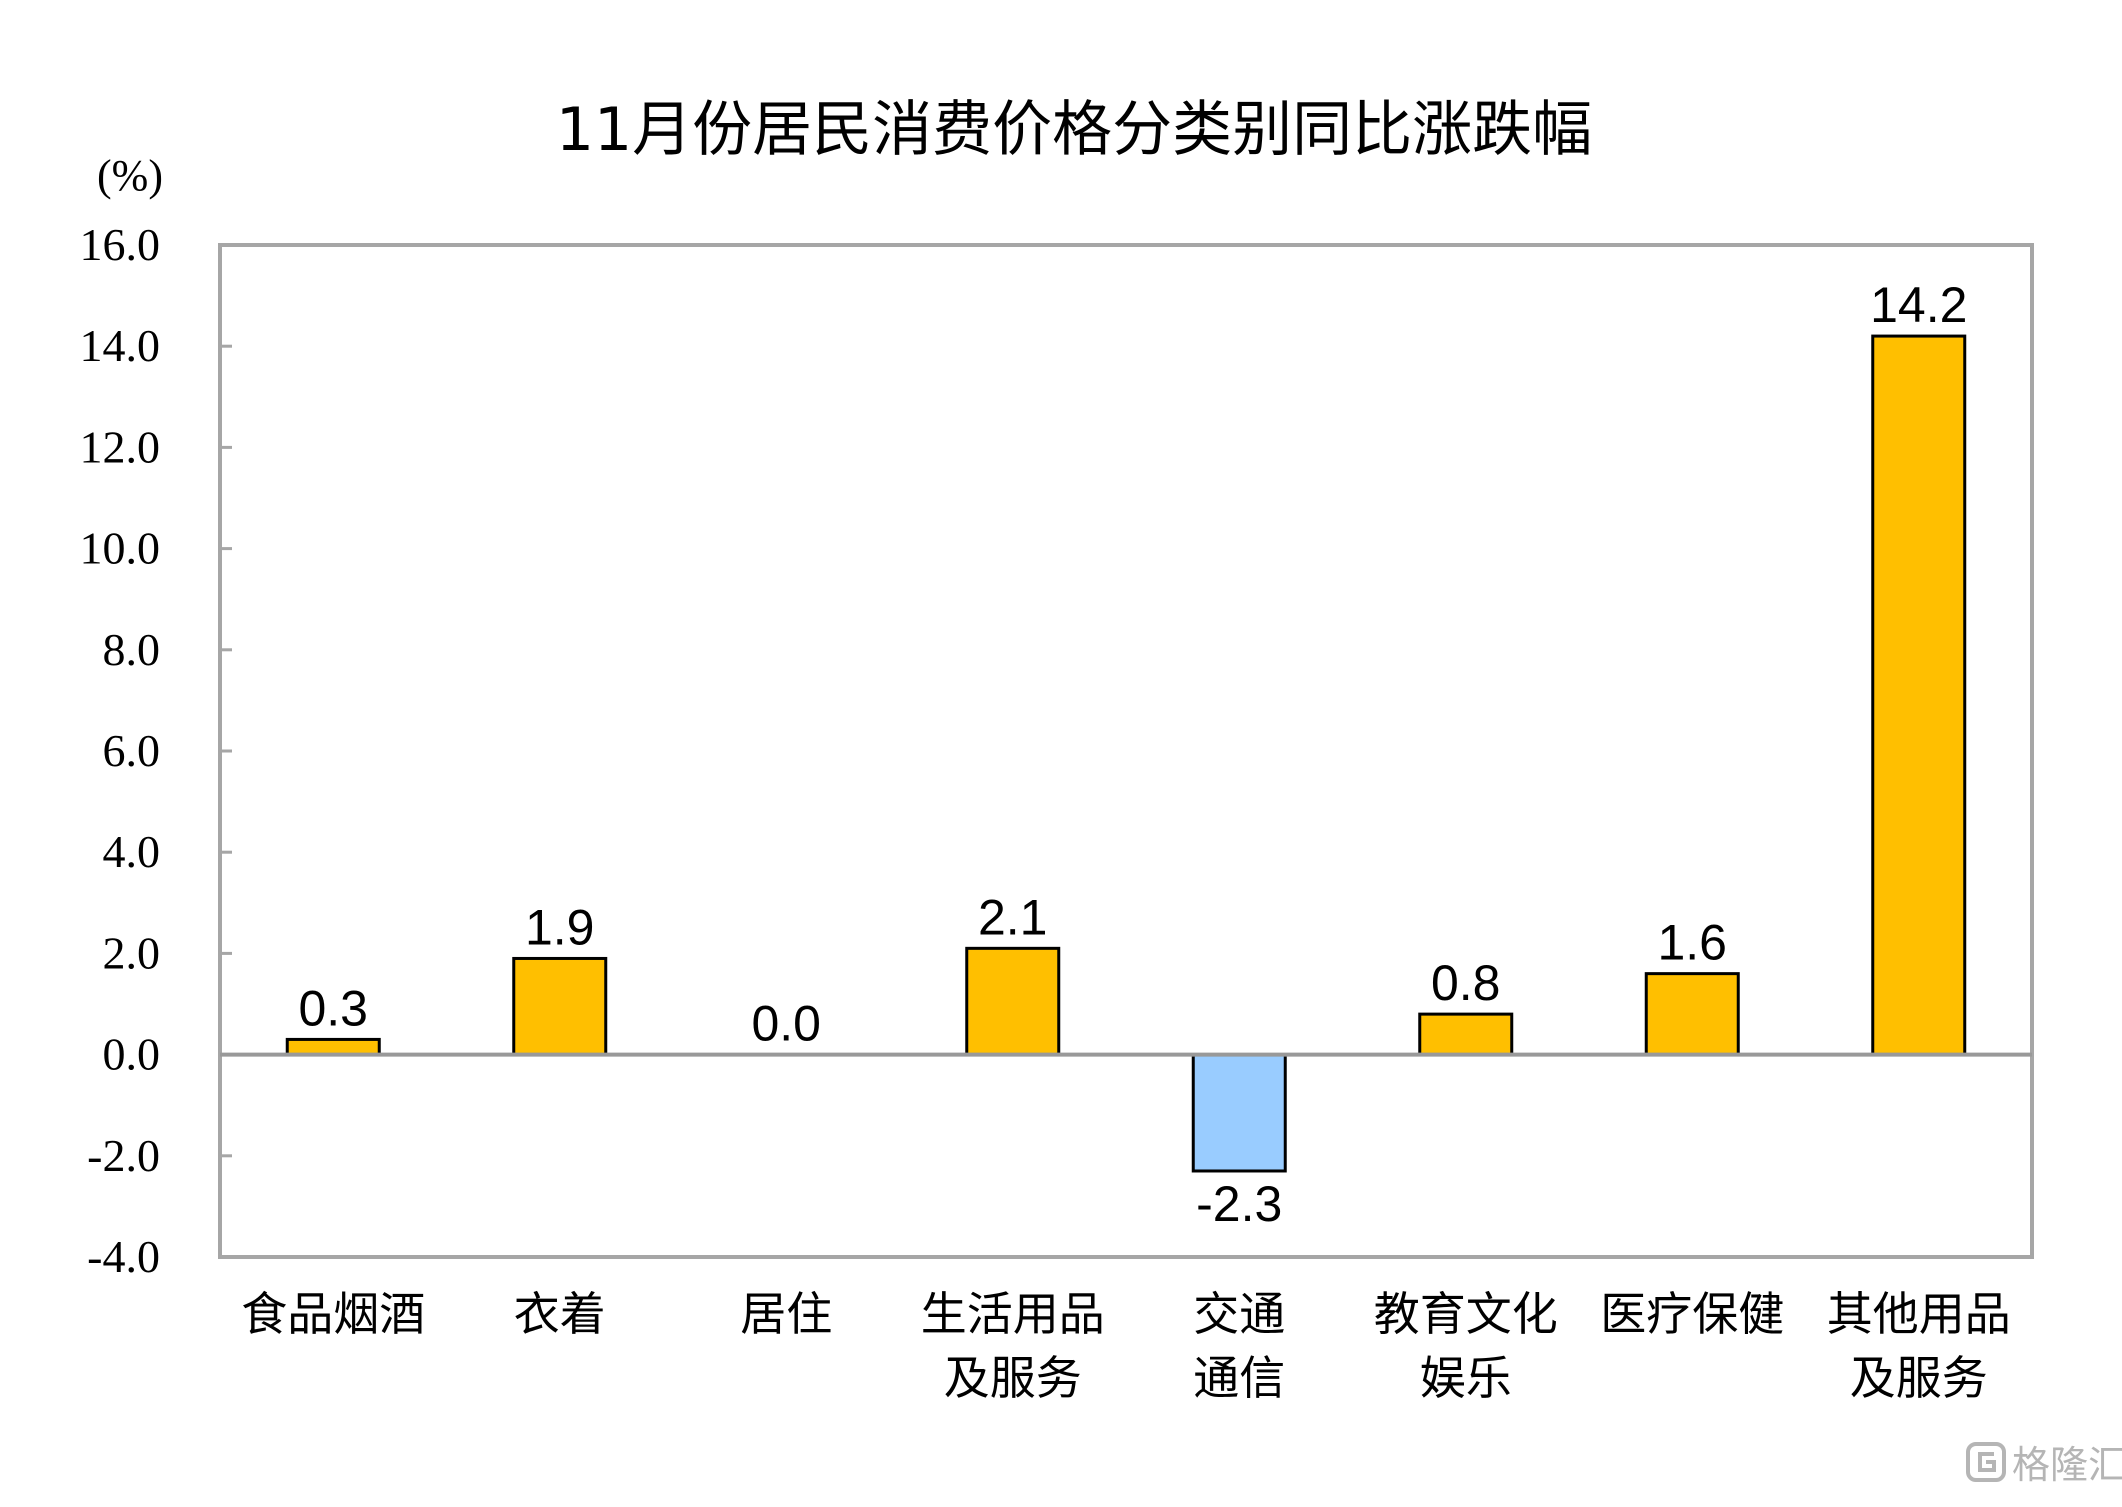  Describe the element at coordinates (132, 952) in the screenshot. I see `y-tick-label: 2.0` at that location.